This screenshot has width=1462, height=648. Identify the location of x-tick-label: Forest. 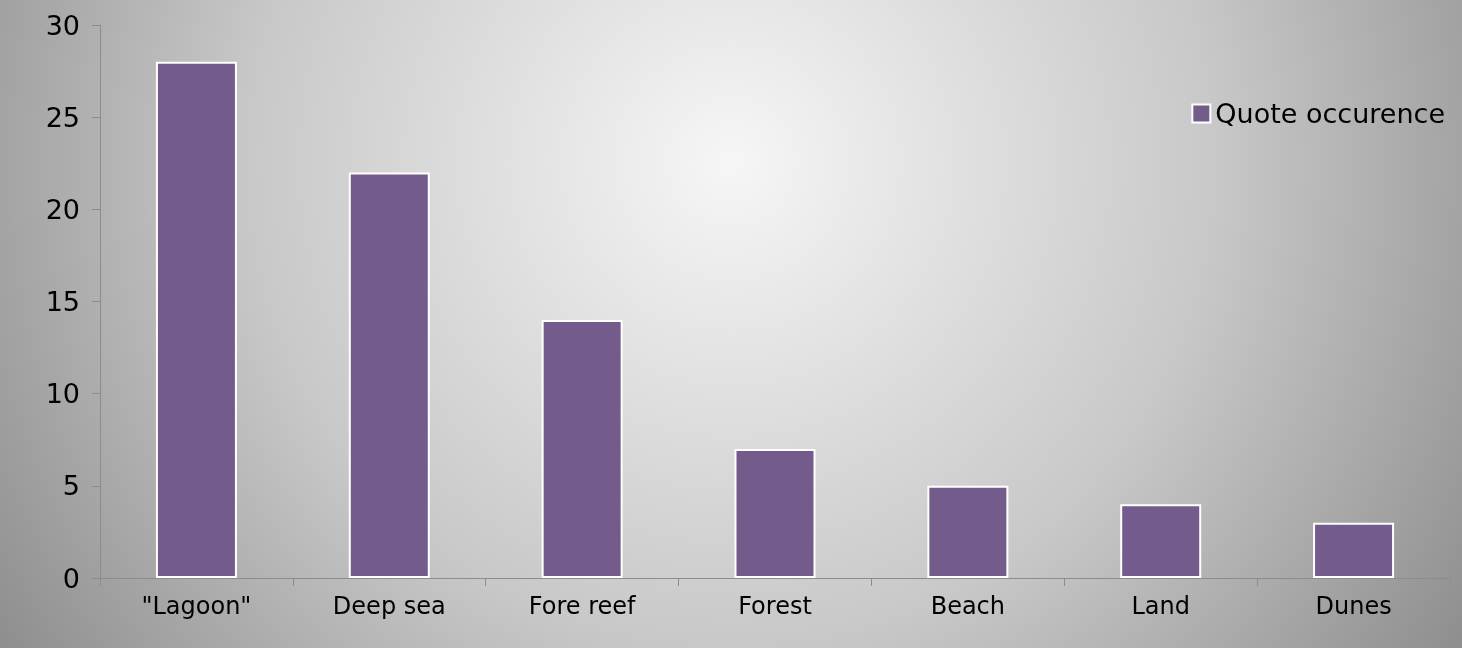
(775, 606).